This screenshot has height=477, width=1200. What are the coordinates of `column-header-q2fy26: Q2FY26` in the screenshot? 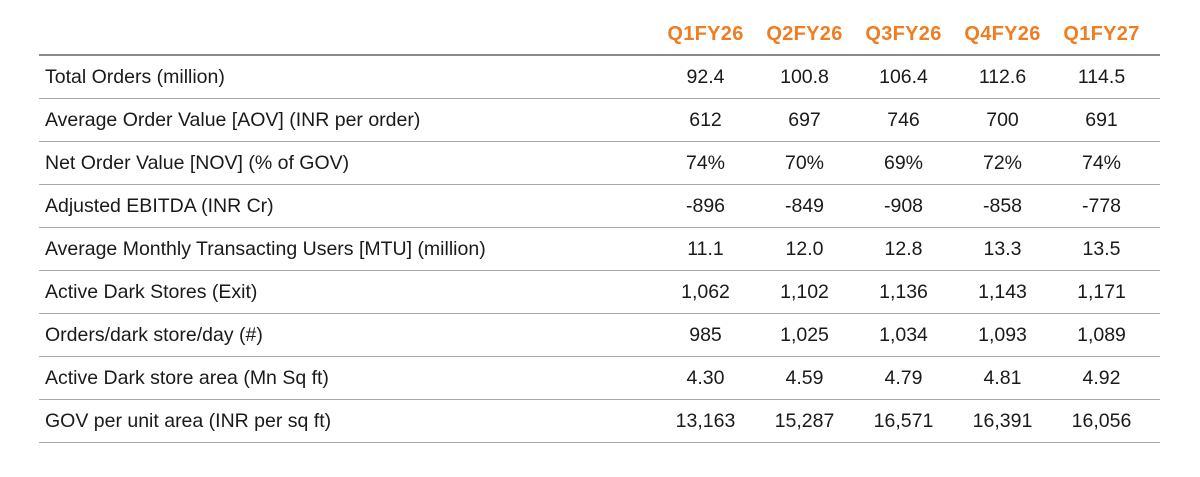 It's located at (804, 33).